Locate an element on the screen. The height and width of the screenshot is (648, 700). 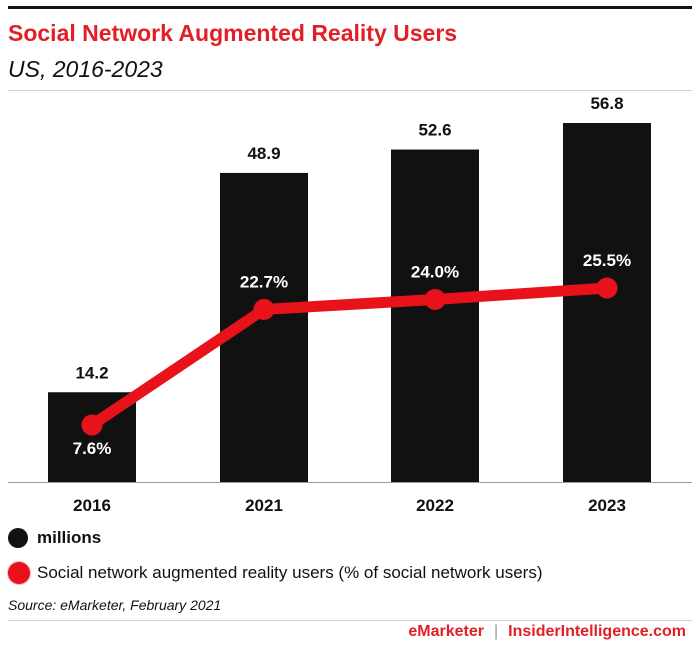
line-value-label-2023: 25.5% is located at coordinates (607, 260).